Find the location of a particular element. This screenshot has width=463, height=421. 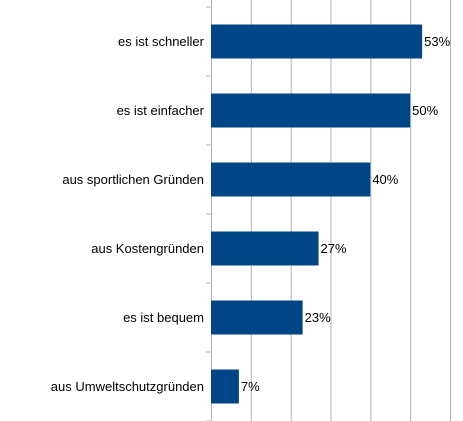

y-tick-label: aus sportlichen Gründen is located at coordinates (133, 179).